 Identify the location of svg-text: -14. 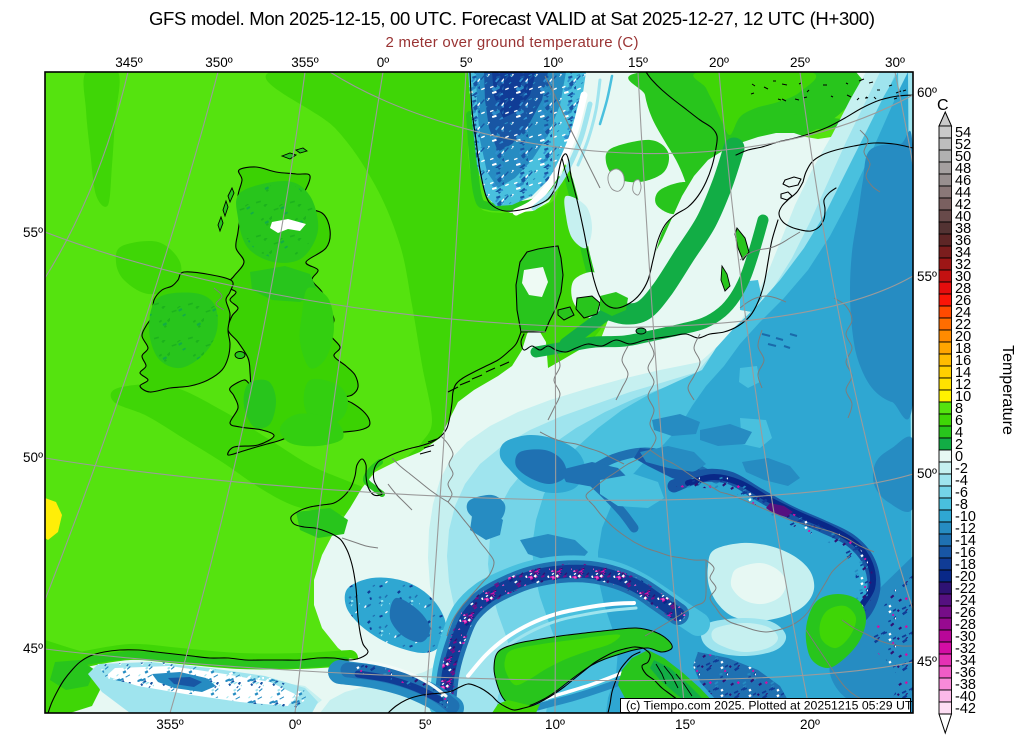
(965, 541).